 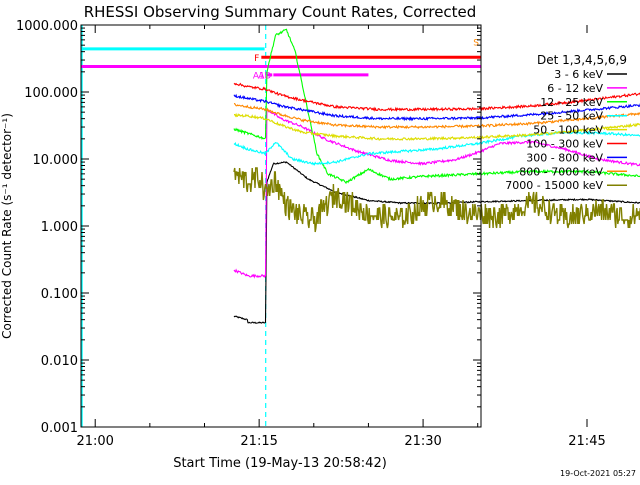 What do you see at coordinates (568, 130) in the screenshot?
I see `legend-label: 50 - 100 keV` at bounding box center [568, 130].